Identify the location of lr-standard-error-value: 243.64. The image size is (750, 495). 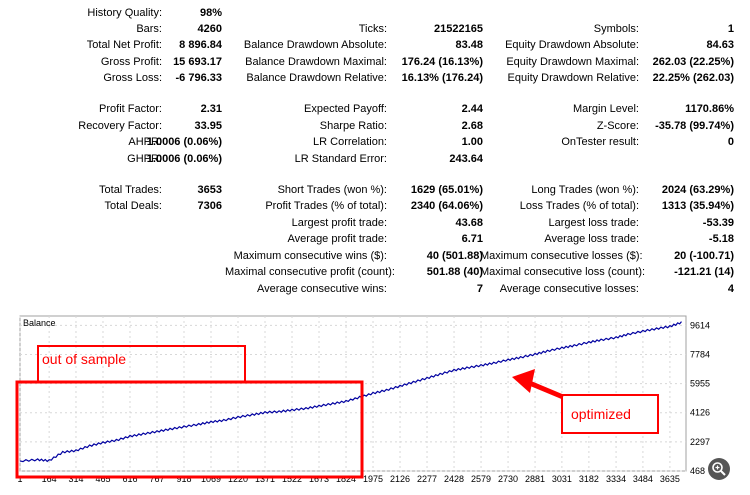
(466, 159).